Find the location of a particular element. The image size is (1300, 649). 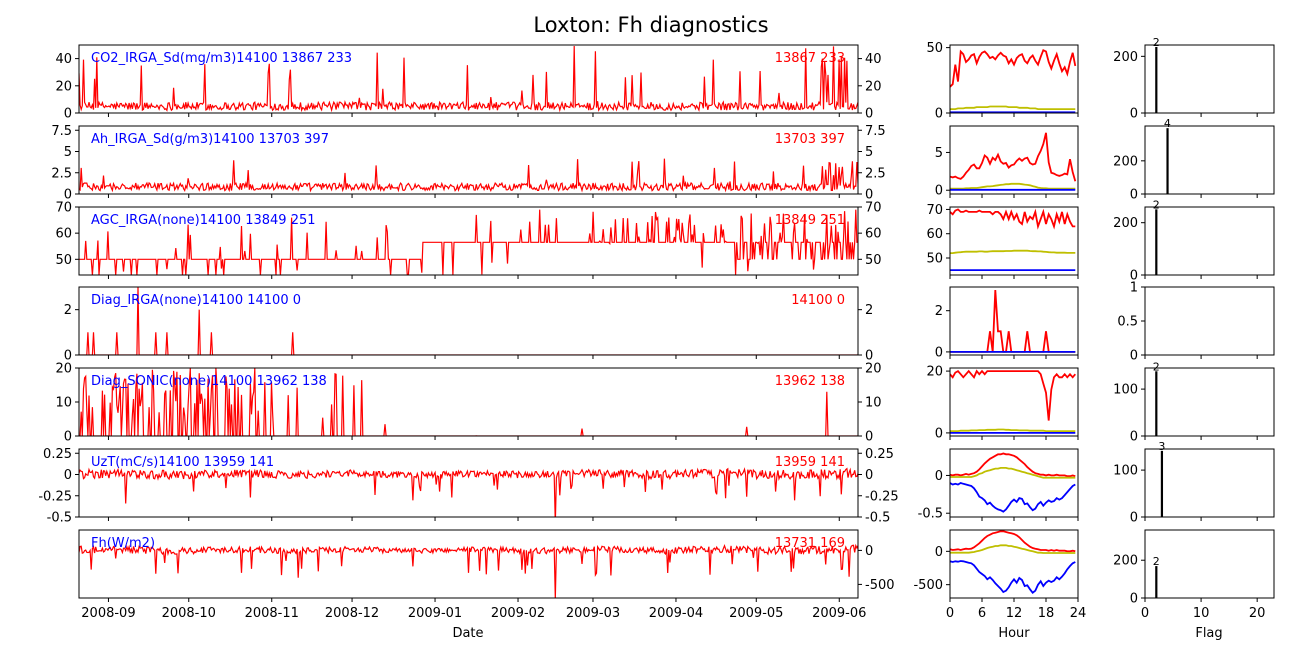

hour-ytick-label: -0.5 is located at coordinates (930, 514).